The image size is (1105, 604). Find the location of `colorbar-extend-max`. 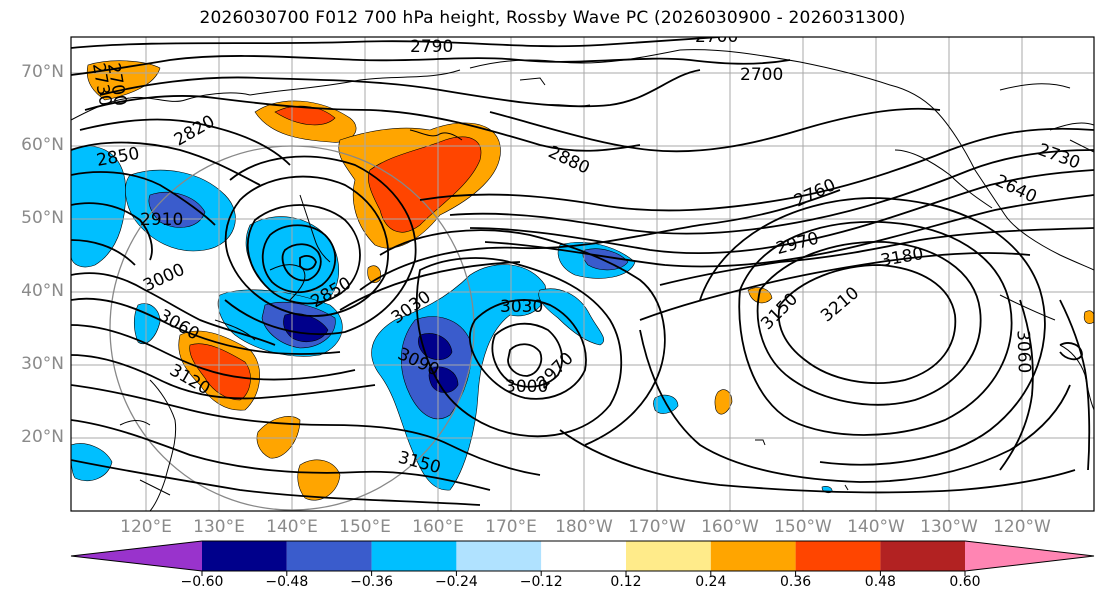

colorbar-extend-max is located at coordinates (1029, 556).